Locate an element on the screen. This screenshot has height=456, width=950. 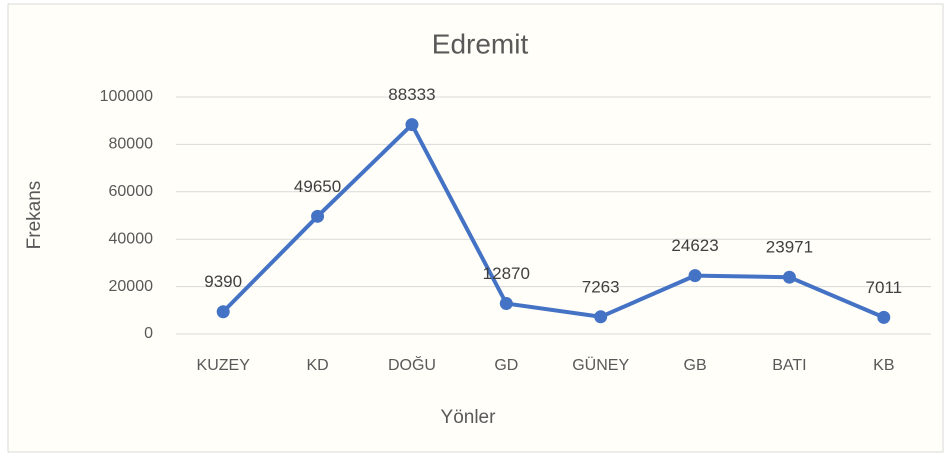
data-label: 12870 is located at coordinates (506, 273).